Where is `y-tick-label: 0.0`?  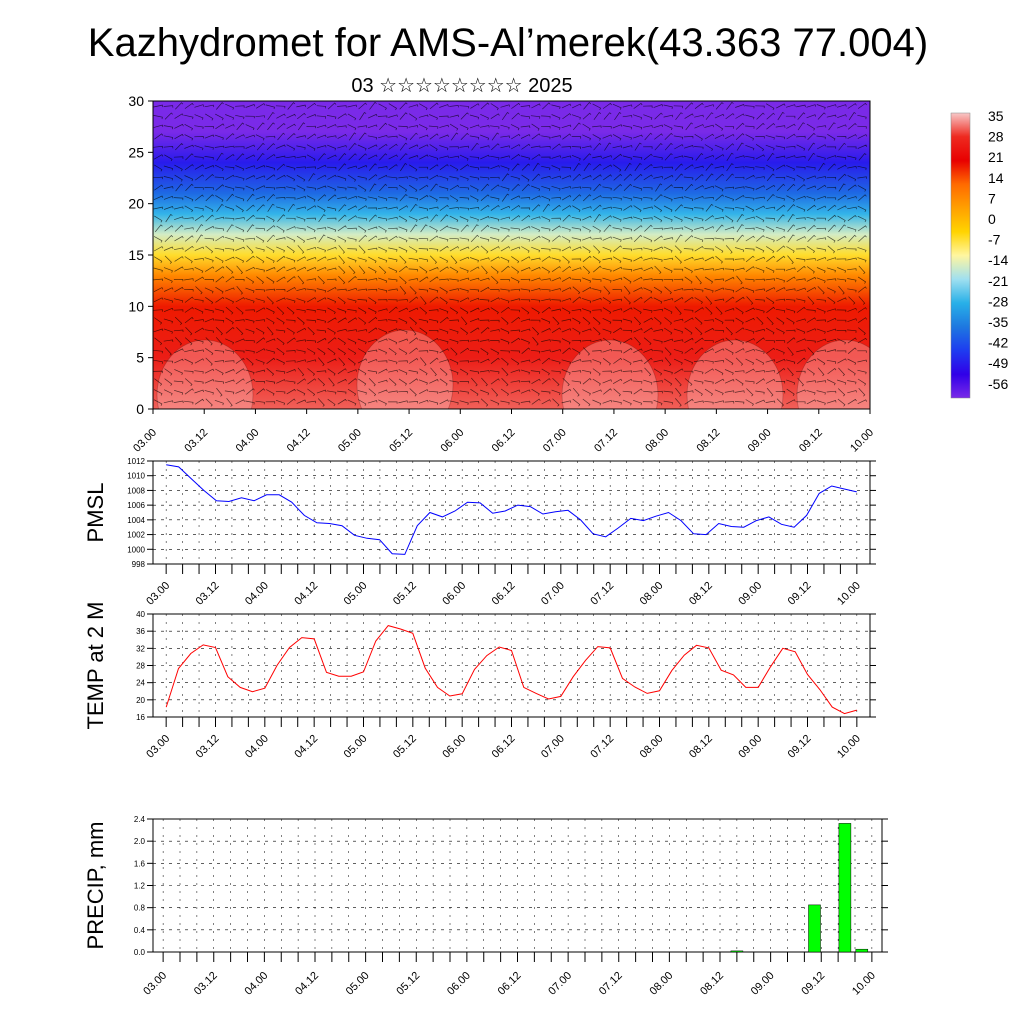 y-tick-label: 0.0 is located at coordinates (140, 952).